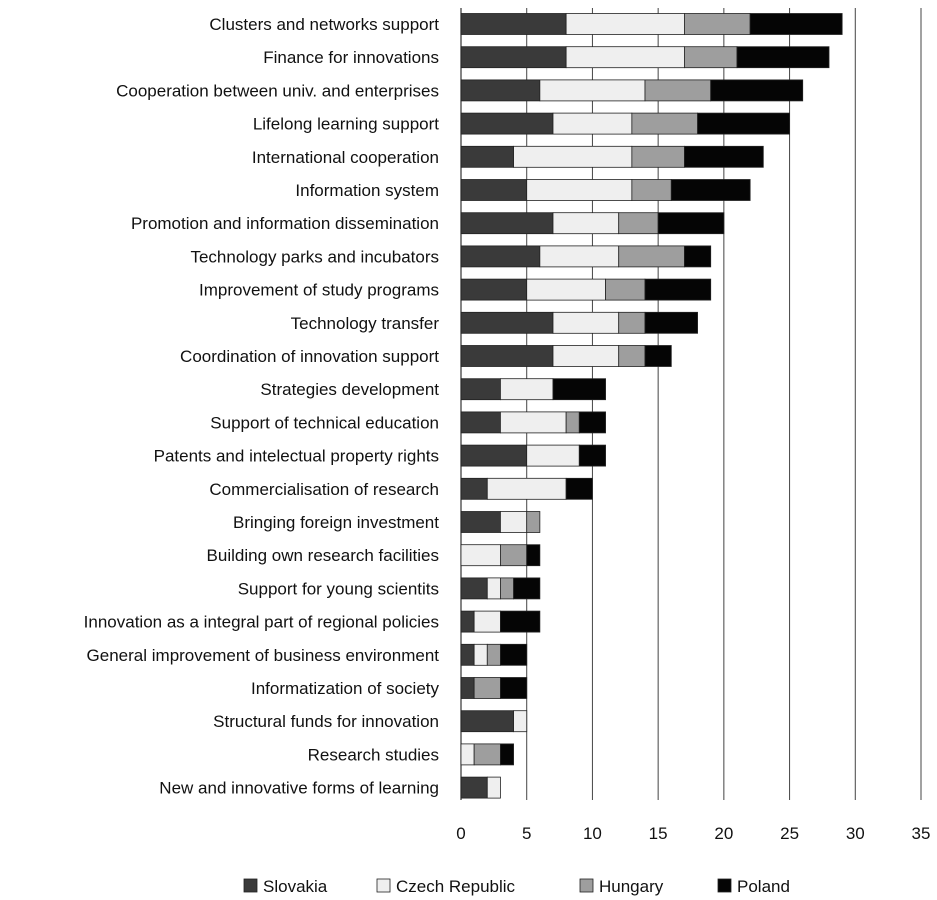 Image resolution: width=937 pixels, height=900 pixels. I want to click on category-label: Improvement of study programs, so click(319, 290).